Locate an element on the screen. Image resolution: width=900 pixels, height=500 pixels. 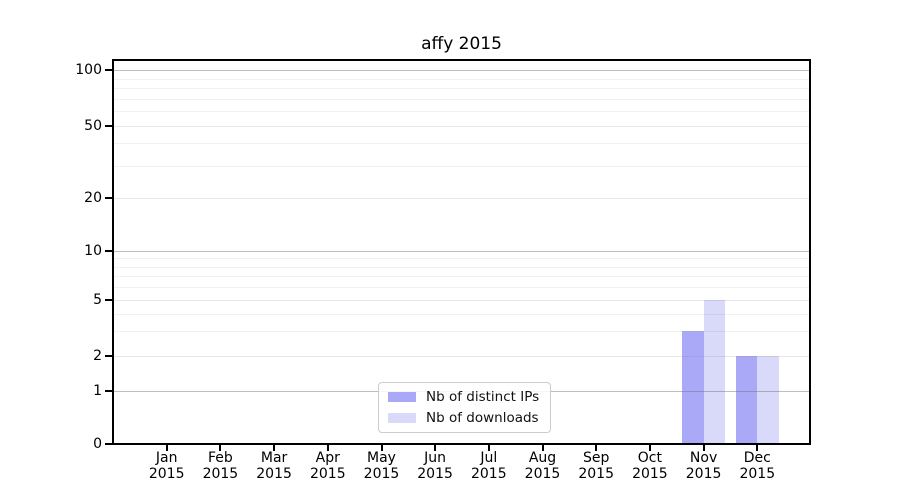
x-tick-month: May is located at coordinates (381, 458).